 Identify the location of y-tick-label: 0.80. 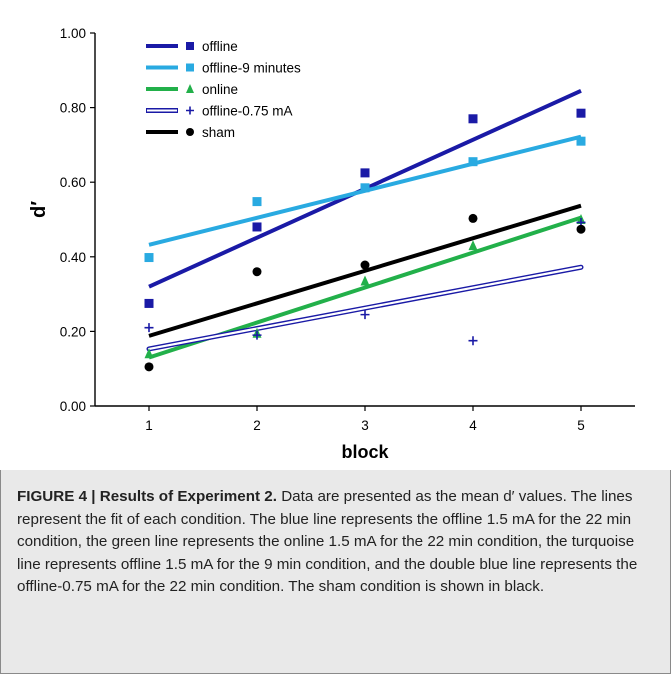
(73, 108).